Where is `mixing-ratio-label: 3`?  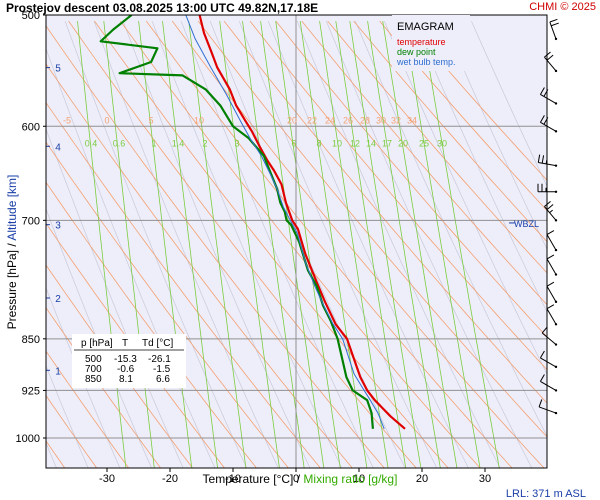
mixing-ratio-label: 3 is located at coordinates (236, 143).